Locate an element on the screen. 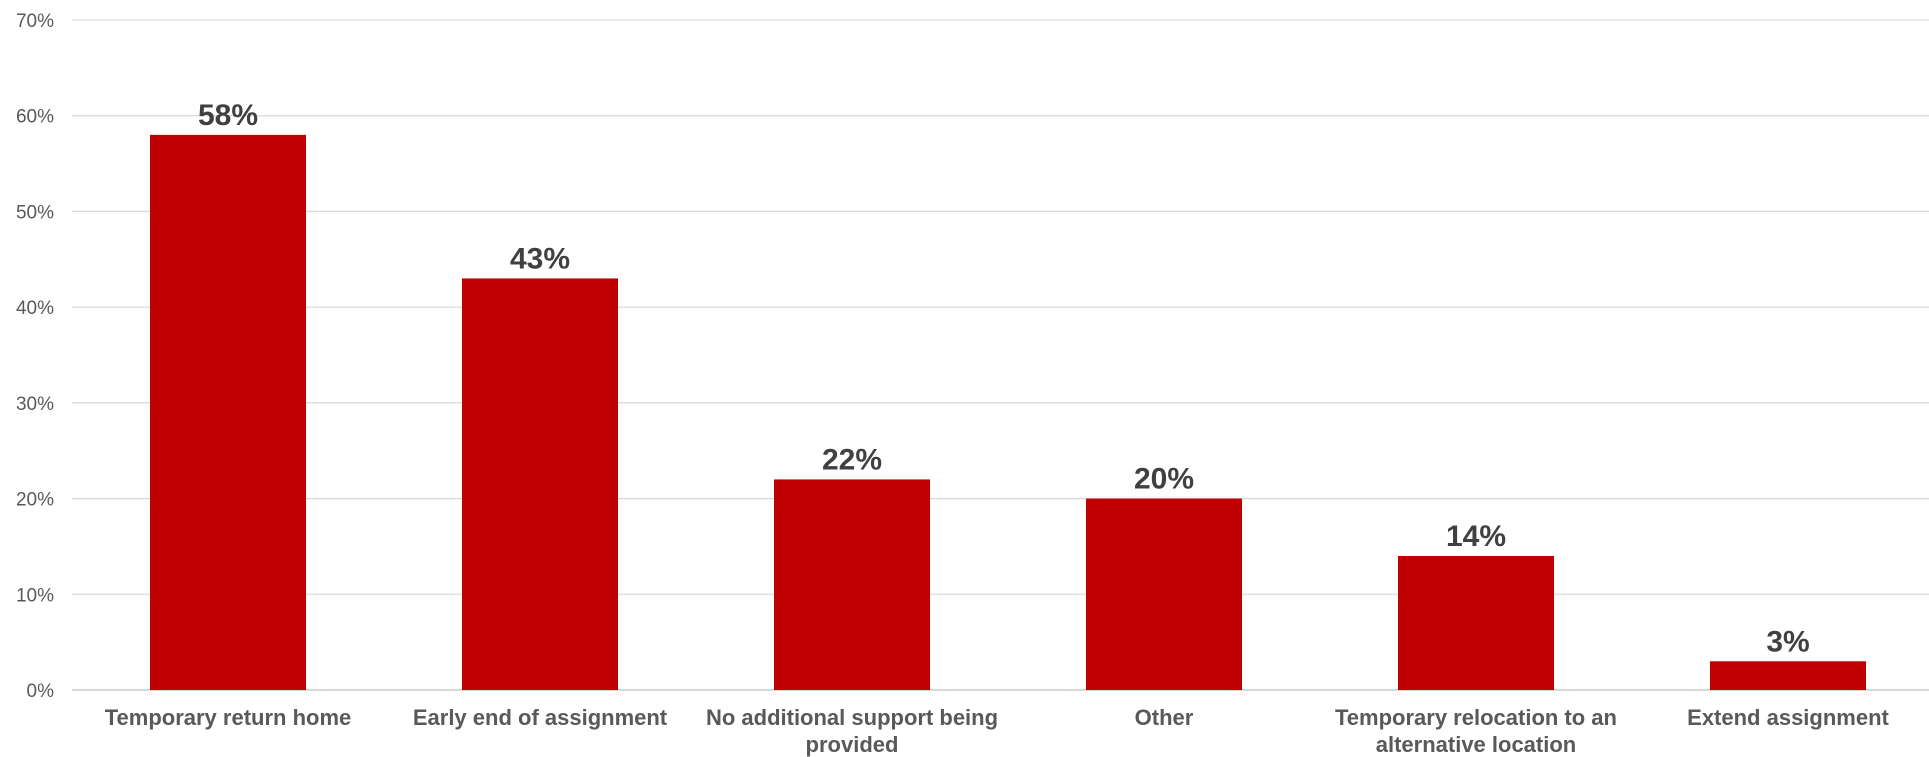  data-label: 58% is located at coordinates (228, 115).